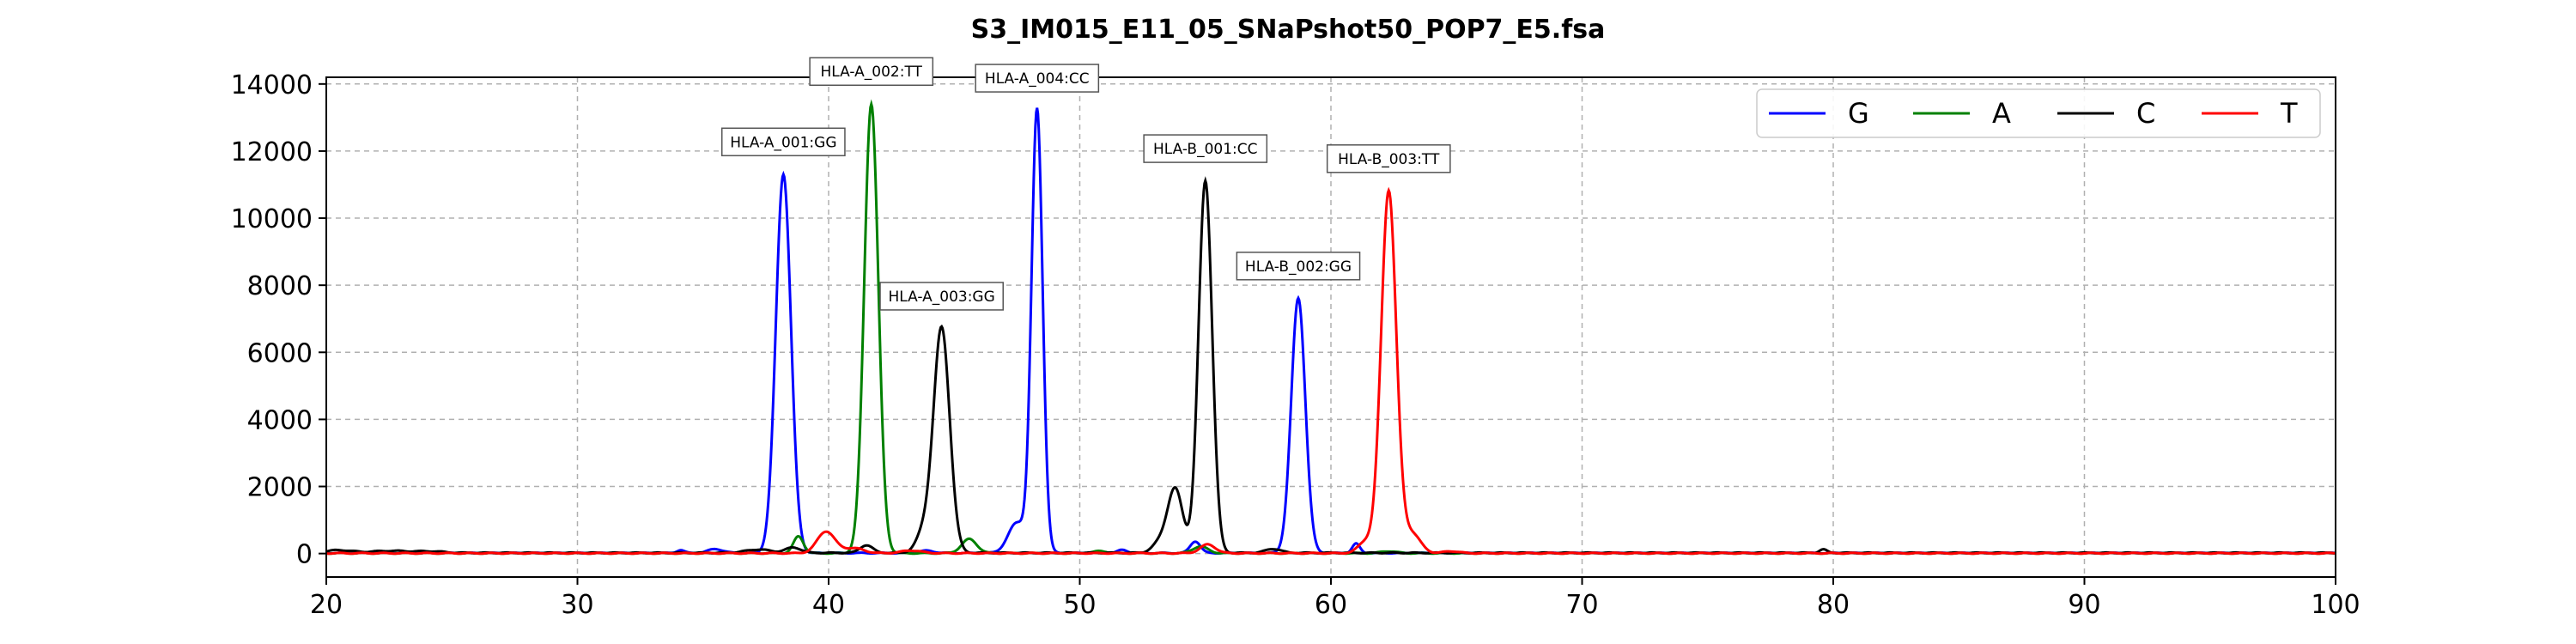  I want to click on y-tick-label: 14000, so click(272, 85).